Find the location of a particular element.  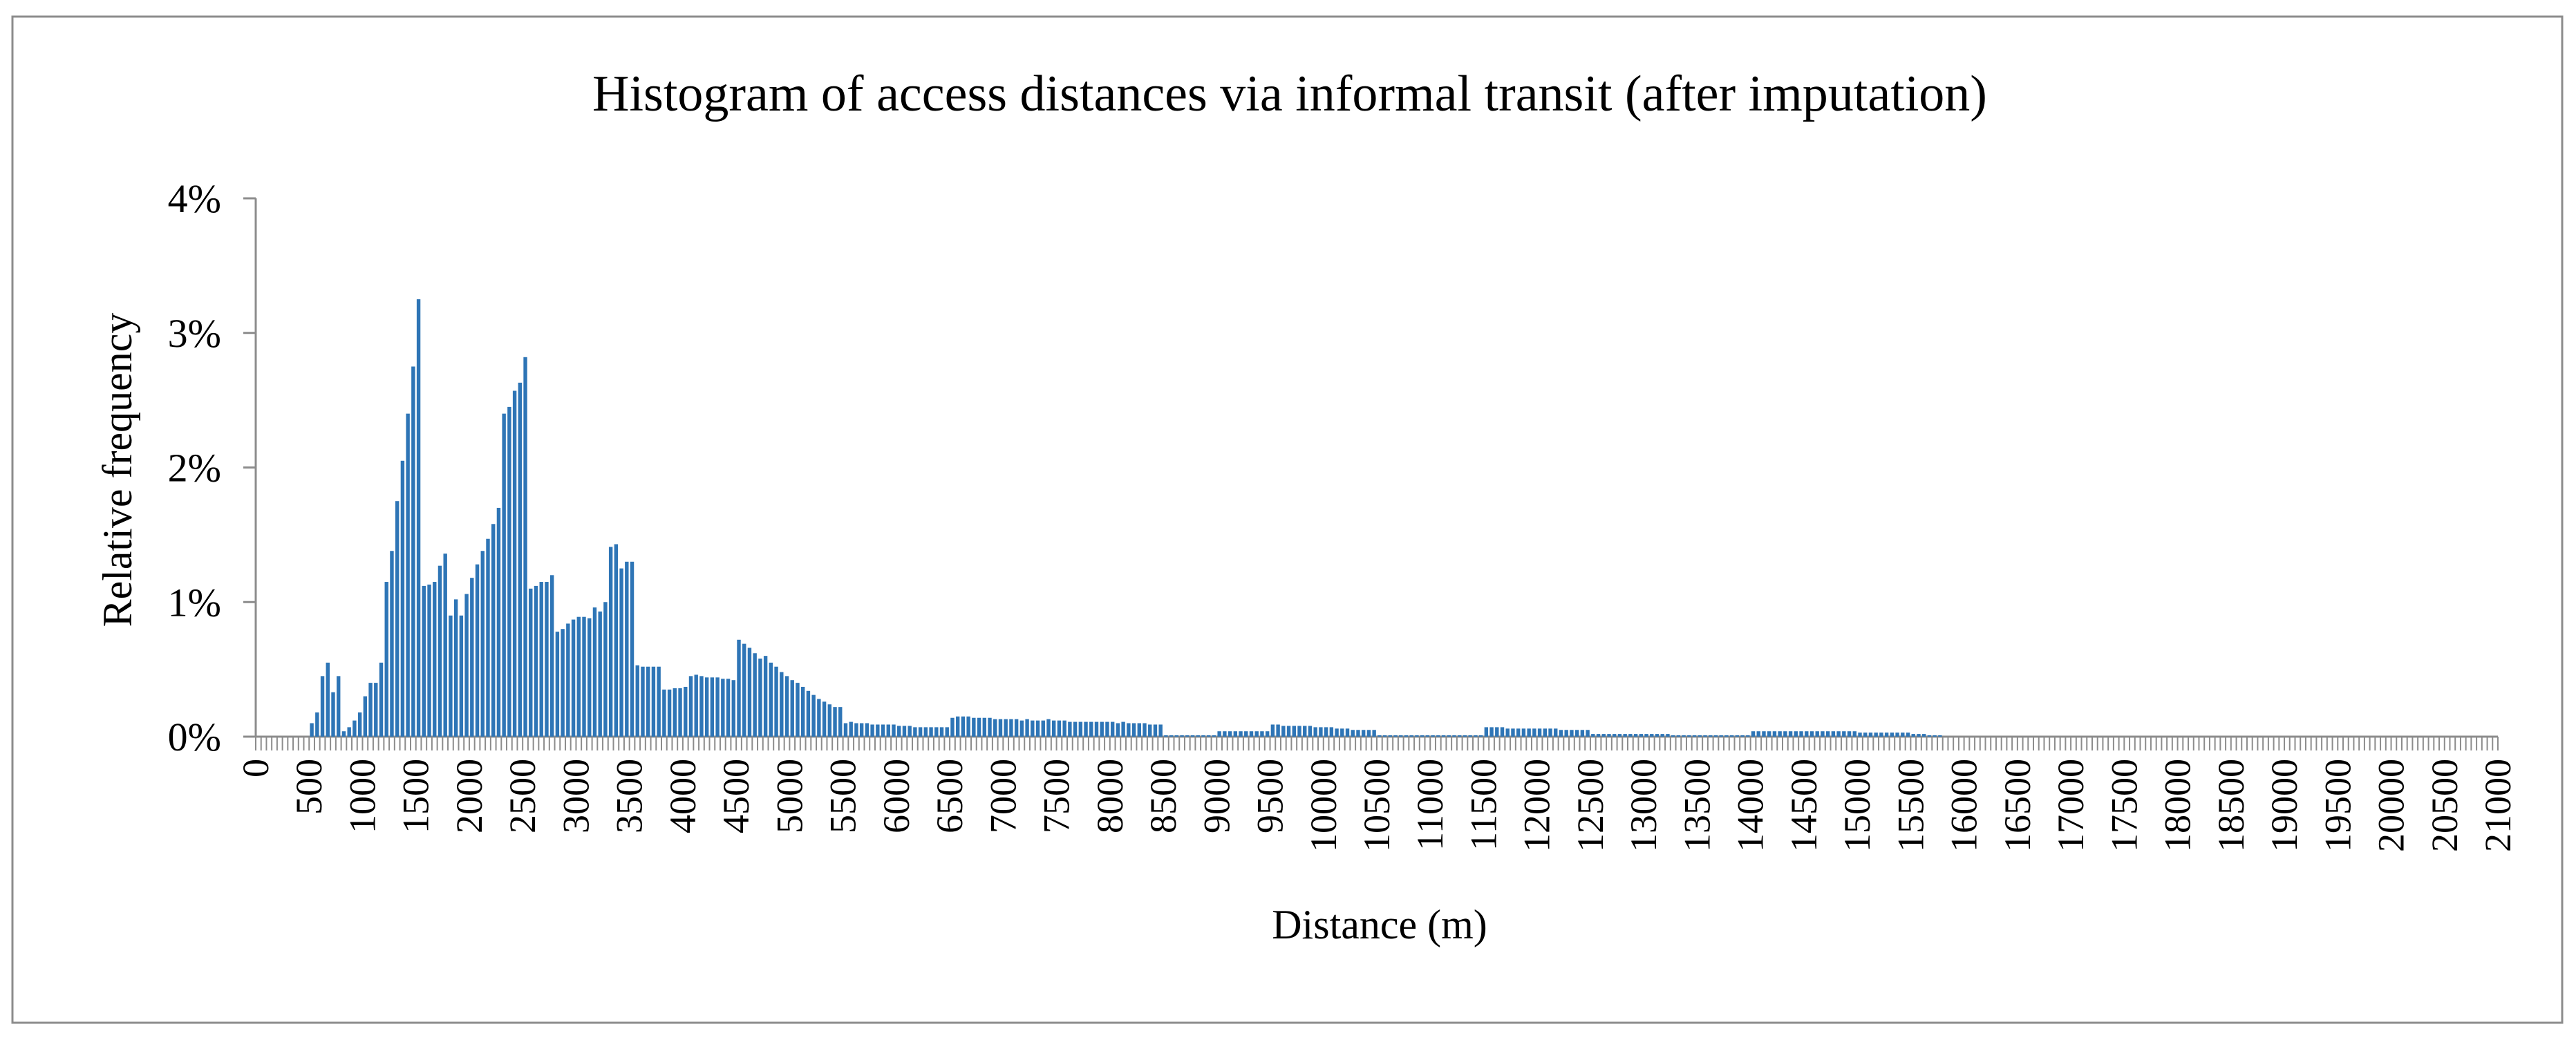

x-tick-label: 6500 is located at coordinates (949, 796).